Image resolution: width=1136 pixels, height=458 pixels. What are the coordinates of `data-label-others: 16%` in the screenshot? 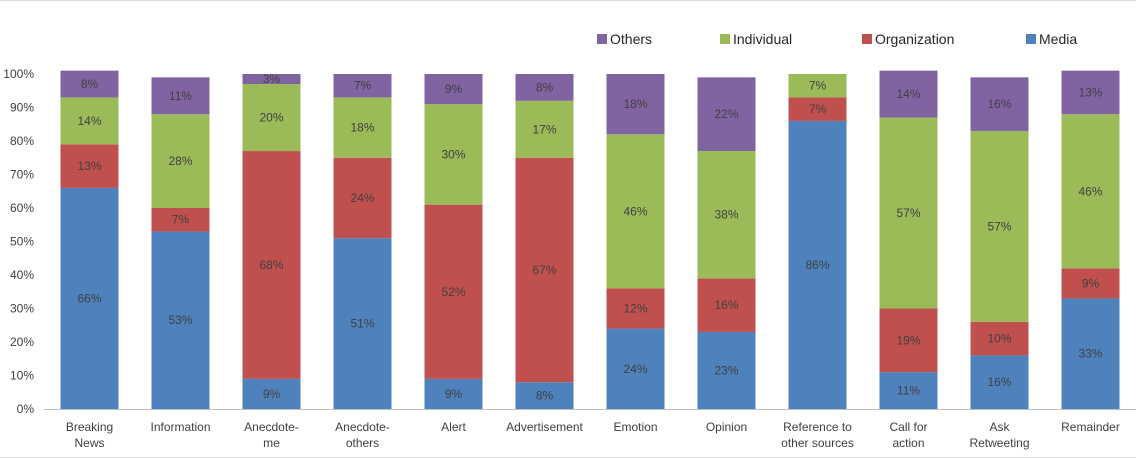 It's located at (999, 104).